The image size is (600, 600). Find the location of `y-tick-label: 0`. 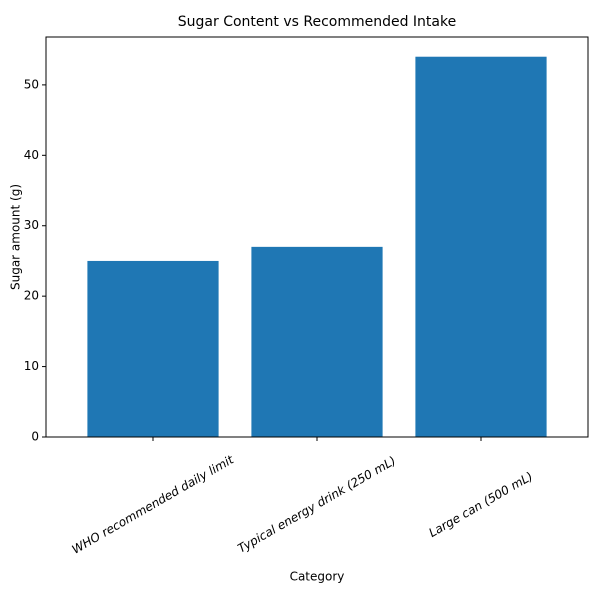

y-tick-label: 0 is located at coordinates (35, 437).